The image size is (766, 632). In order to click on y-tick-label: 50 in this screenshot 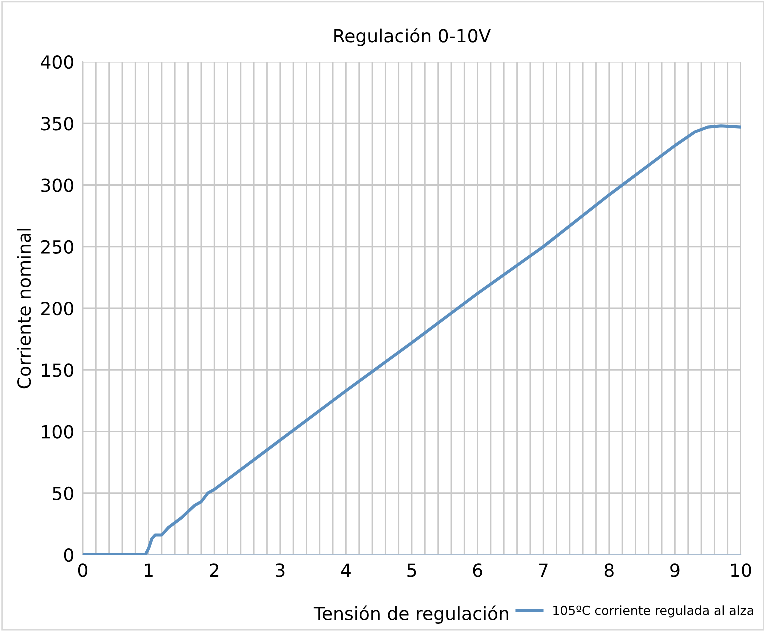, I will do `click(63, 493)`.